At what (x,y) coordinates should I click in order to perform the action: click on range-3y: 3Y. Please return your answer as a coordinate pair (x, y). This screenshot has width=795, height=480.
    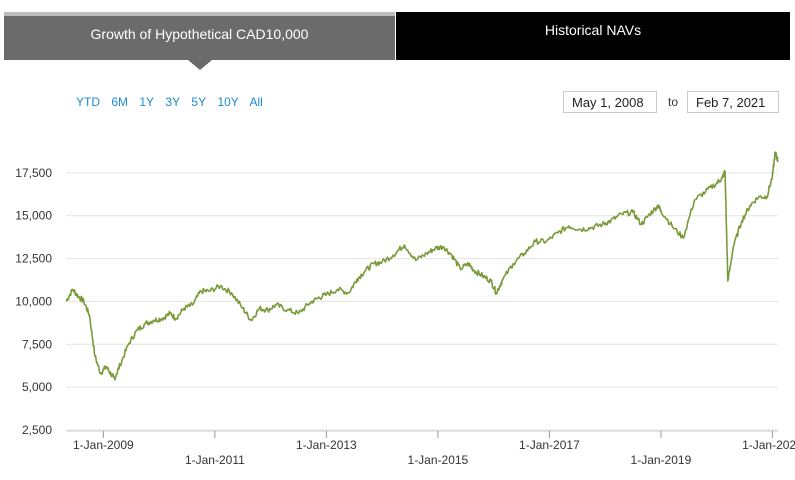
    Looking at the image, I should click on (173, 102).